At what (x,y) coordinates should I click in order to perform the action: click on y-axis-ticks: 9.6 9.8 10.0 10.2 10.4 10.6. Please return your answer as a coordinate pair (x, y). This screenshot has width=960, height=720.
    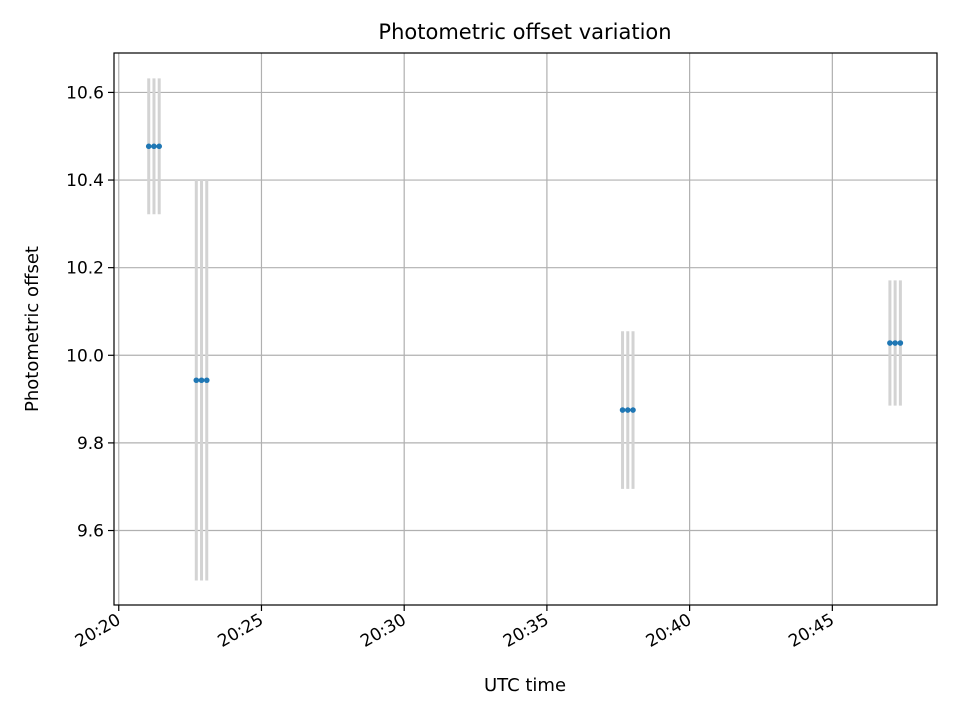
    Looking at the image, I should click on (90, 312).